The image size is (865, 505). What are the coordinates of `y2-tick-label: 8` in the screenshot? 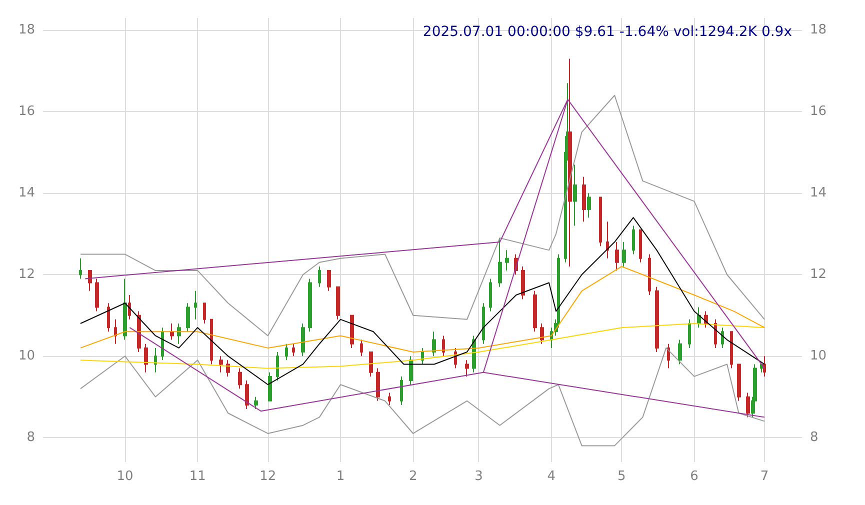 It's located at (814, 438).